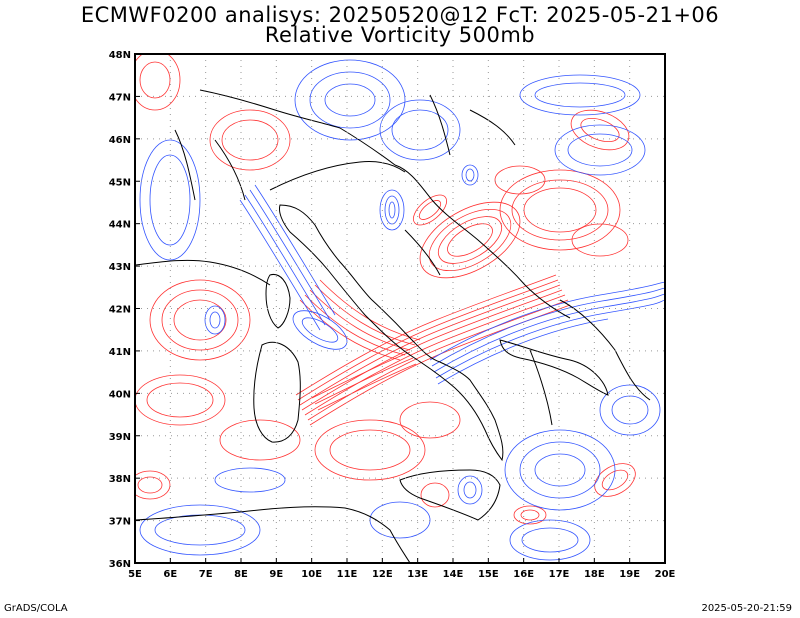  What do you see at coordinates (120, 352) in the screenshot?
I see `lat-tick-label: 41N` at bounding box center [120, 352].